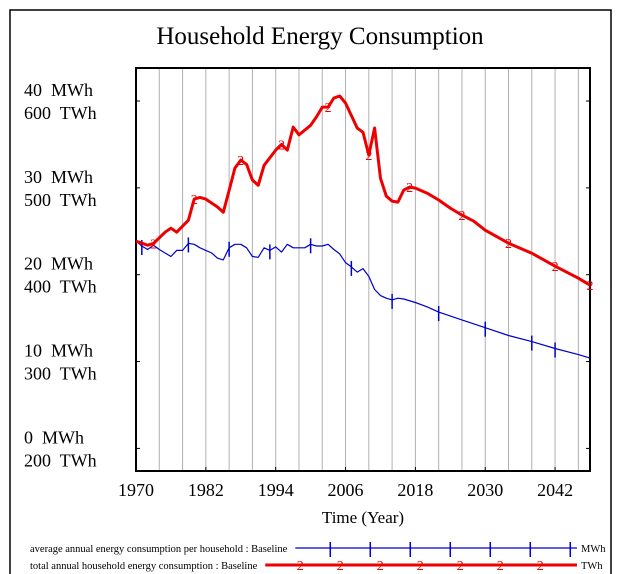 Image resolution: width=619 pixels, height=574 pixels. Describe the element at coordinates (346, 490) in the screenshot. I see `x-tick-label: 2006` at that location.